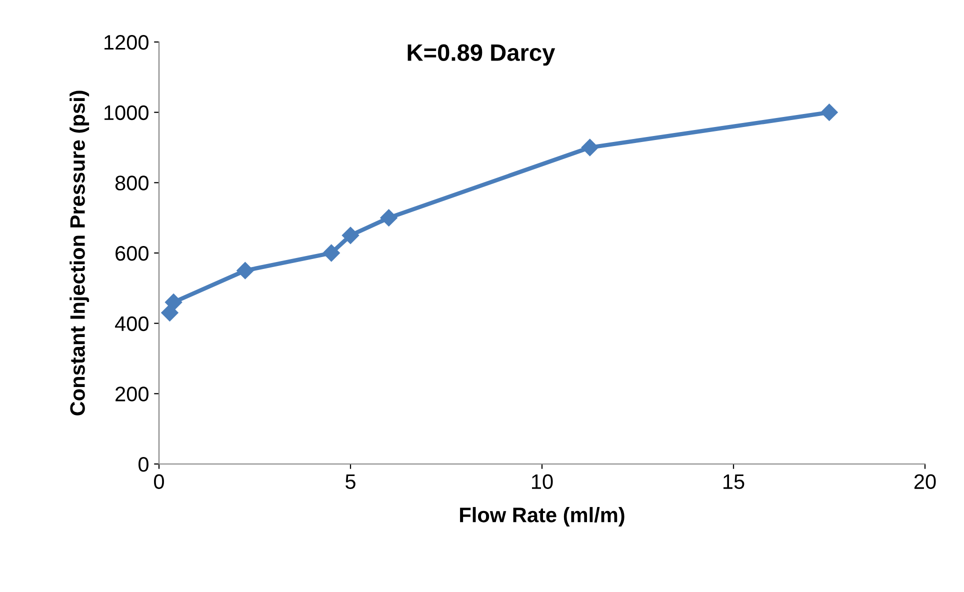  I want to click on x-axis-title: Flow Rate (ml/m), so click(542, 516).